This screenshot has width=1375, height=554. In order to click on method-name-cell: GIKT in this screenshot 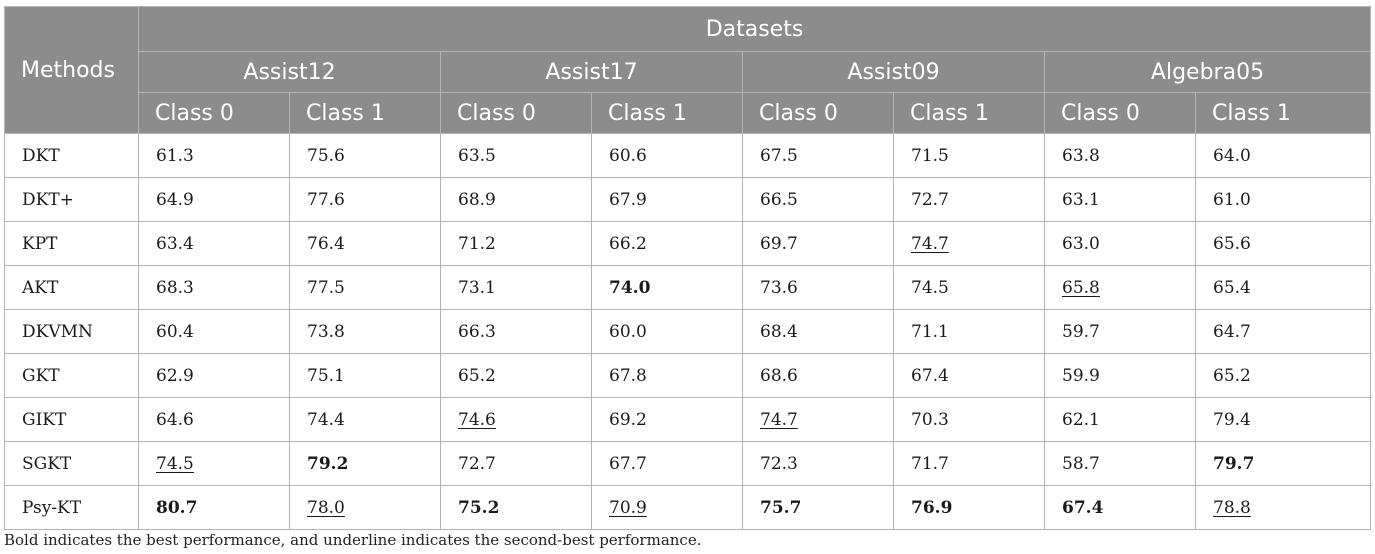, I will do `click(71, 419)`.